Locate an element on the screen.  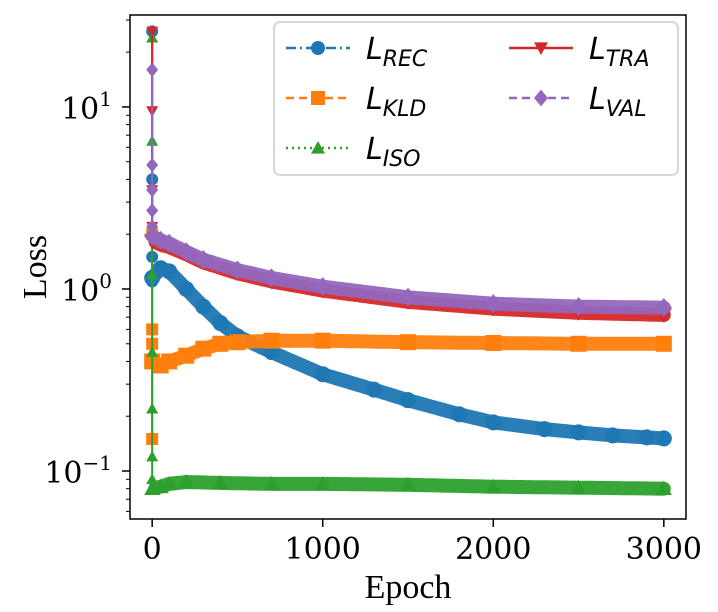
x-tick-label: 3000 is located at coordinates (664, 549).